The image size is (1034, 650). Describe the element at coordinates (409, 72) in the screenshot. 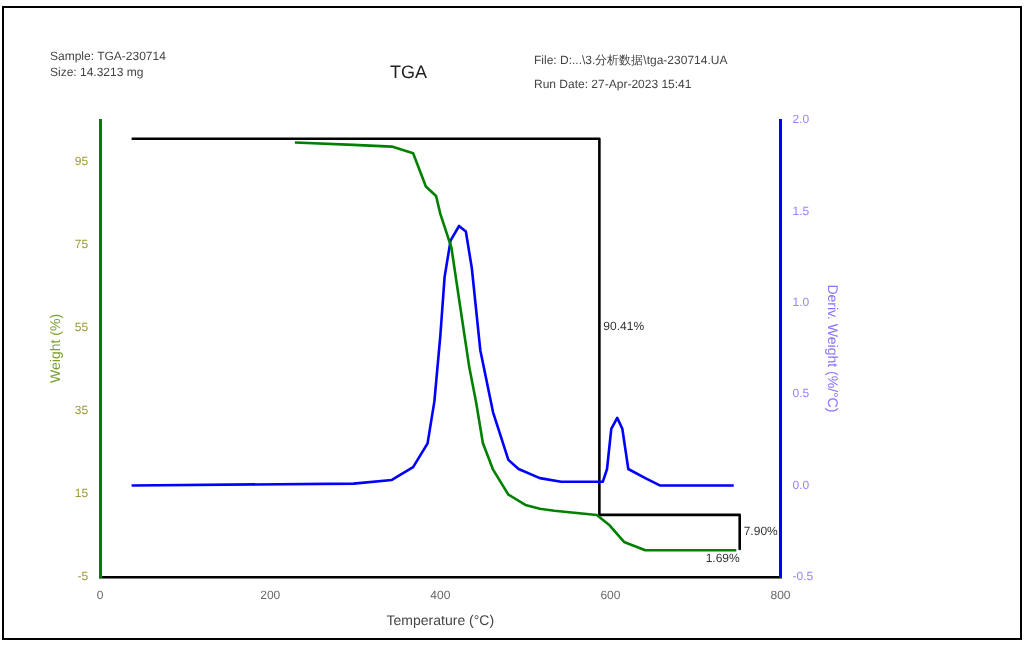

I see `chart-title: TGA` at that location.